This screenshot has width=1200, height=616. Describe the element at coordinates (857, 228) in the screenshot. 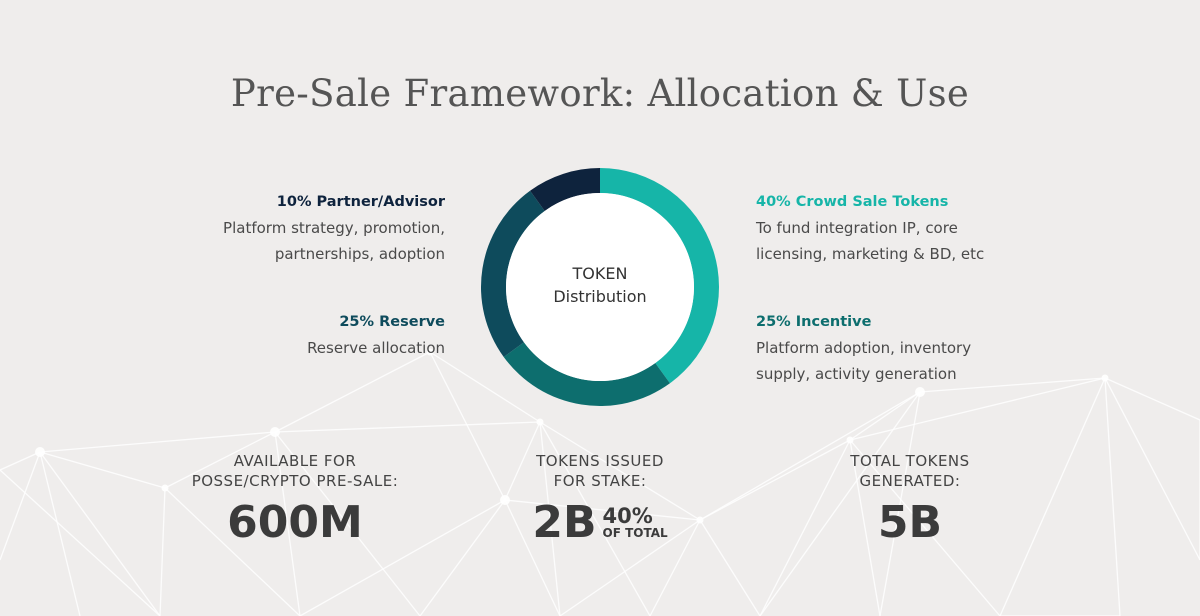

I see `legend-crowd-line1: To fund integration IP, core` at that location.